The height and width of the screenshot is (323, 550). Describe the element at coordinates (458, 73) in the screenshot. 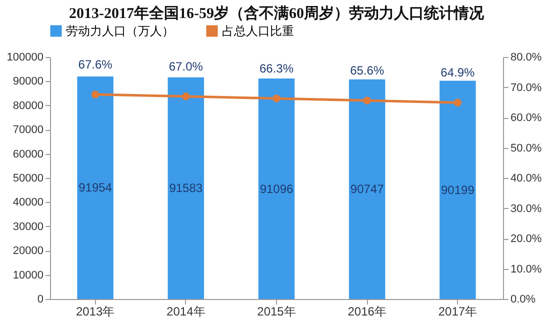

I see `data-label: 64.9%` at that location.